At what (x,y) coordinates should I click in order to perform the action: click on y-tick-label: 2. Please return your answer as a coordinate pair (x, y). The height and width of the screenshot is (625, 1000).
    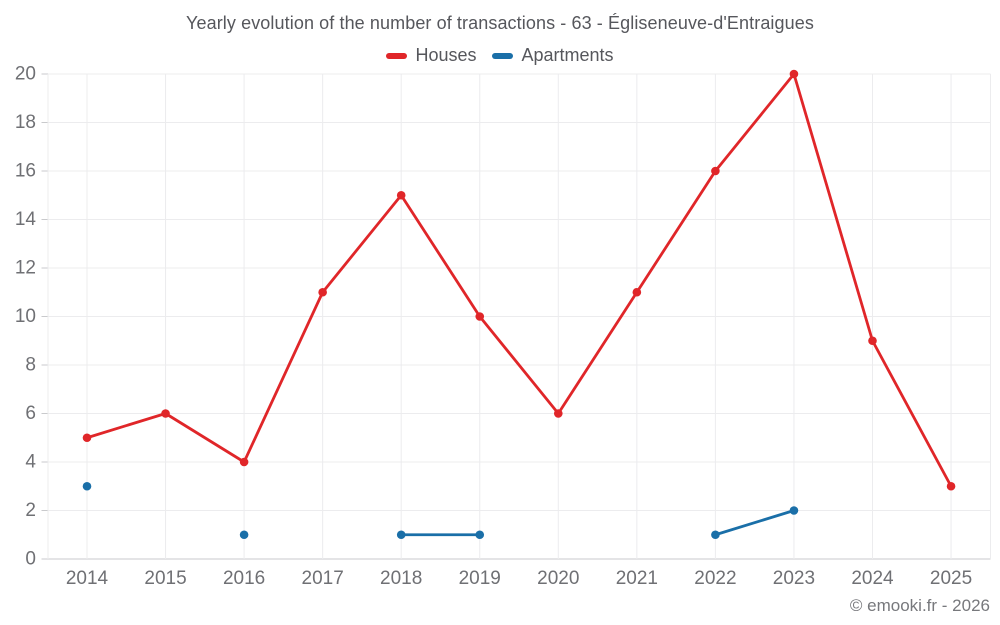
    Looking at the image, I should click on (30, 510).